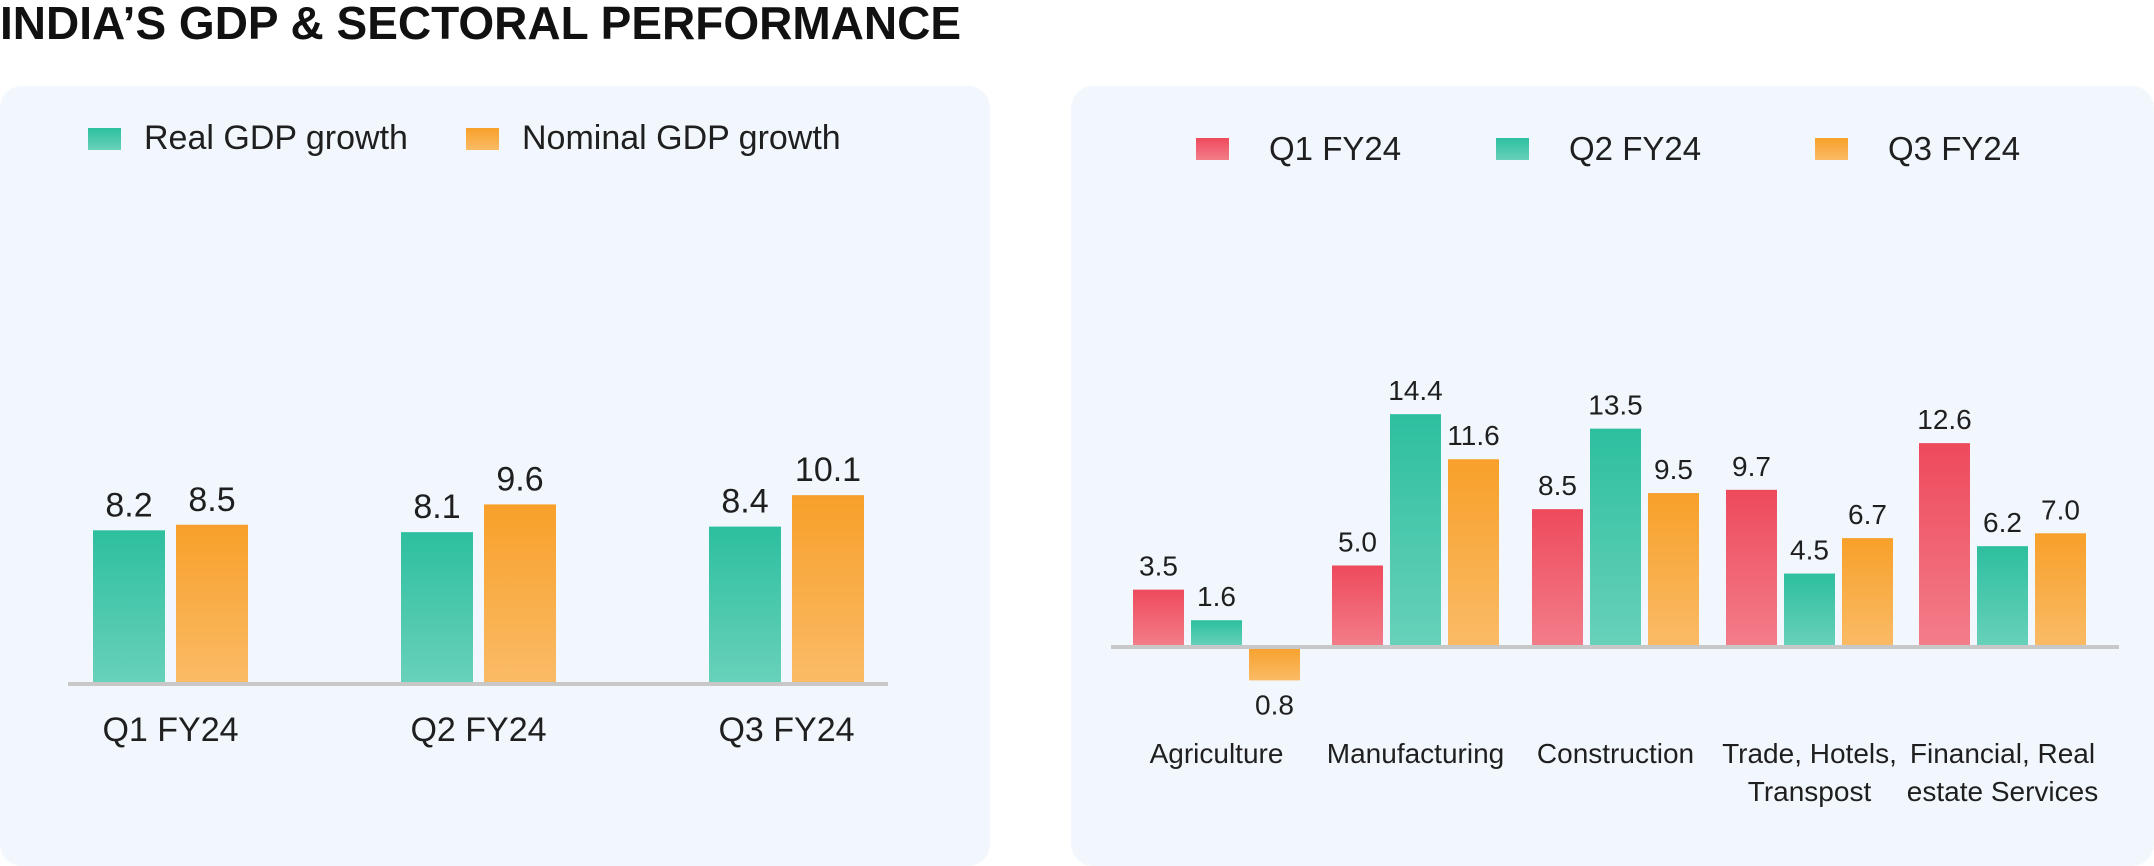 This screenshot has width=2154, height=866. I want to click on bar-q2-fy24-financial-real-estate-services, so click(2002, 596).